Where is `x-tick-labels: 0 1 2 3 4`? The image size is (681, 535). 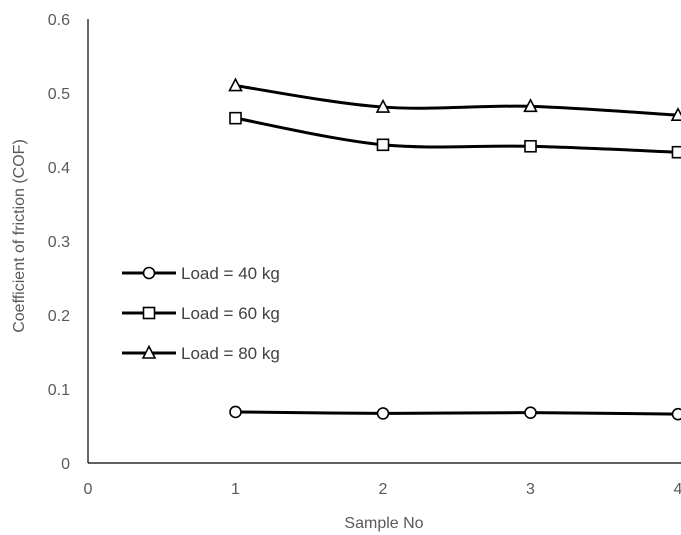 x-tick-labels: 0 1 2 3 4 is located at coordinates (382, 489).